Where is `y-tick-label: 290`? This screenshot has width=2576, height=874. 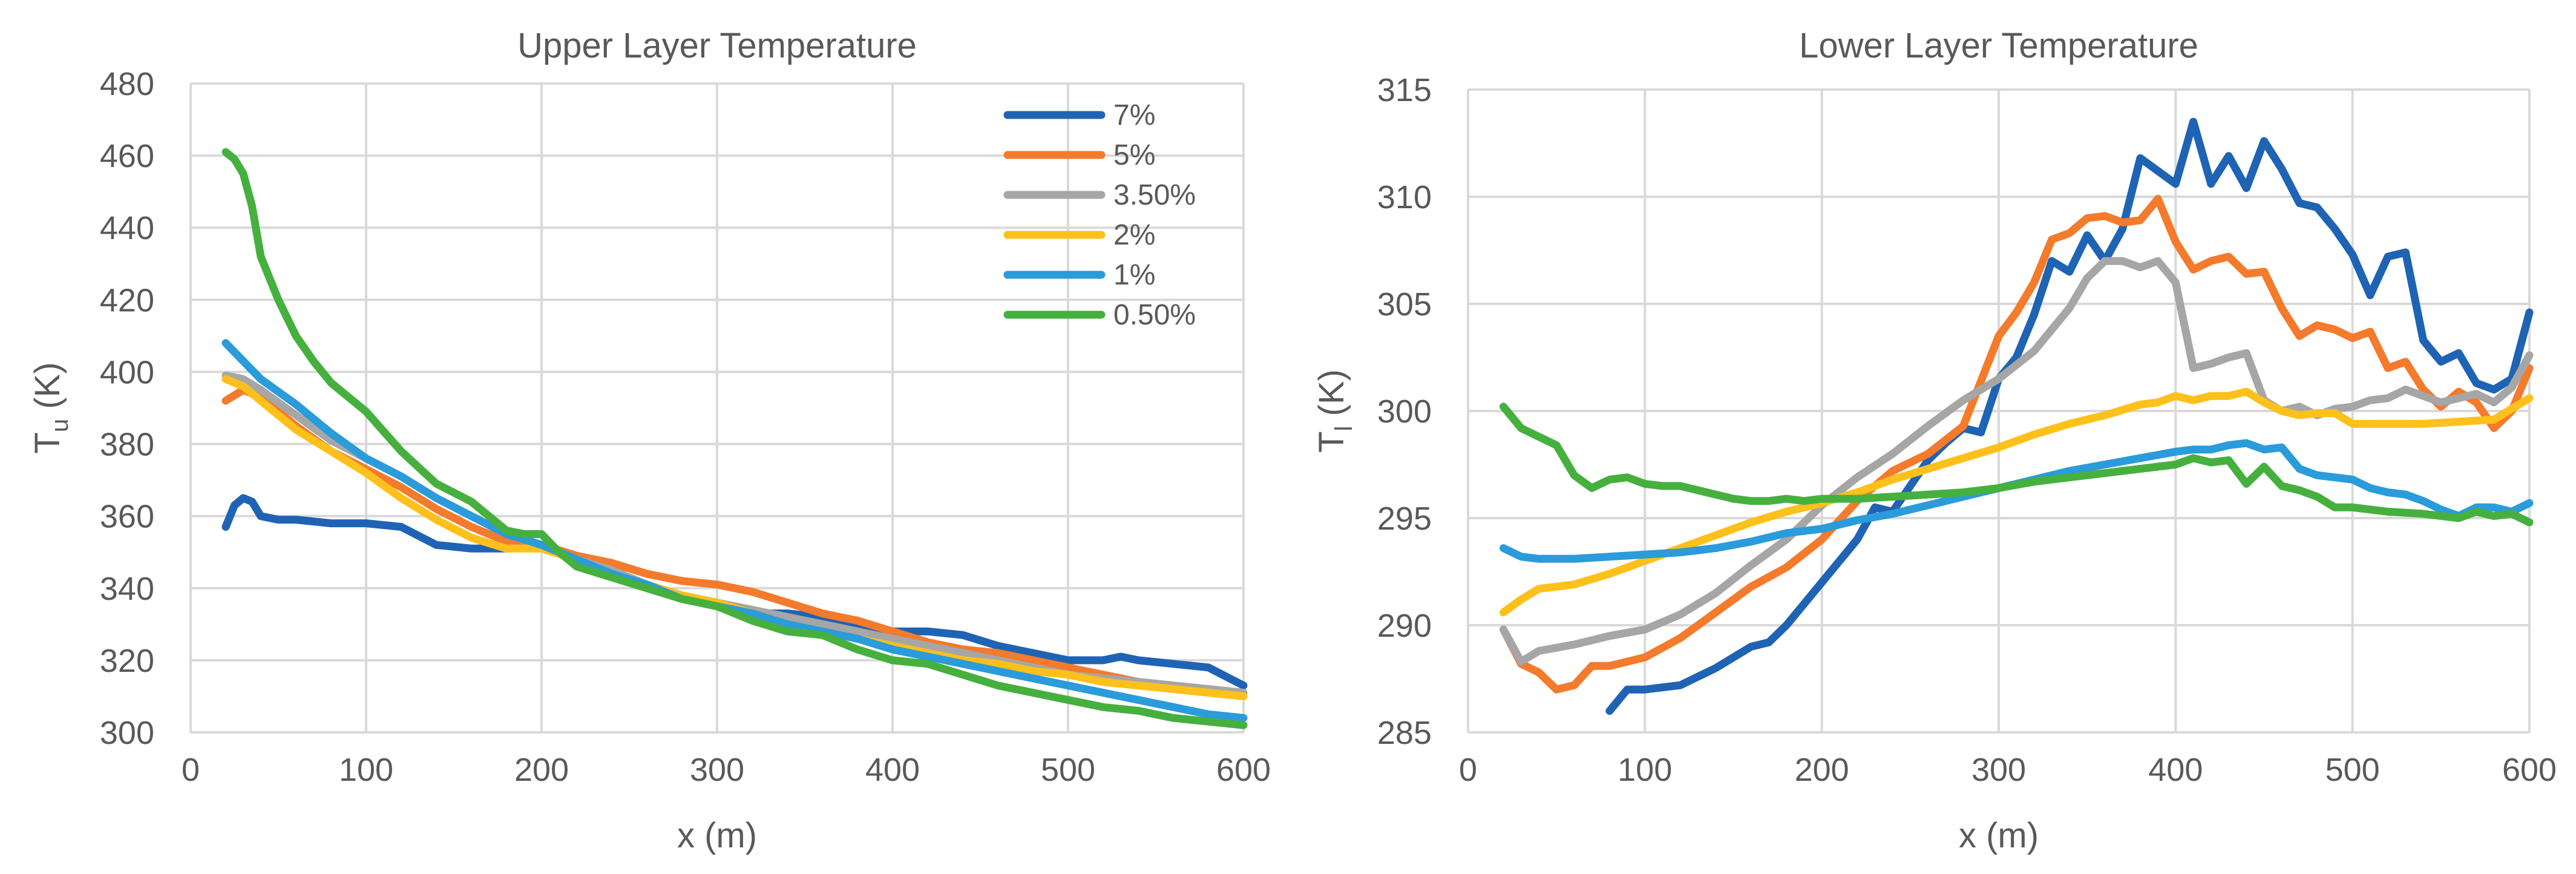 y-tick-label: 290 is located at coordinates (1404, 626).